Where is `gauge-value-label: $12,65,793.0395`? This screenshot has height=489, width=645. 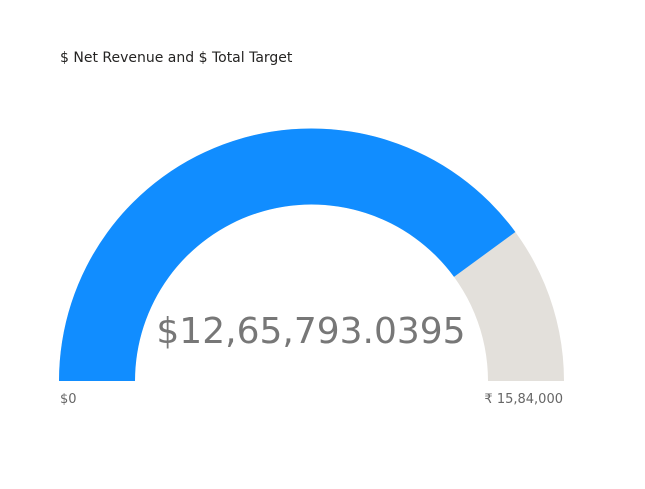
gauge-value-label: $12,65,793.0395 is located at coordinates (310, 331).